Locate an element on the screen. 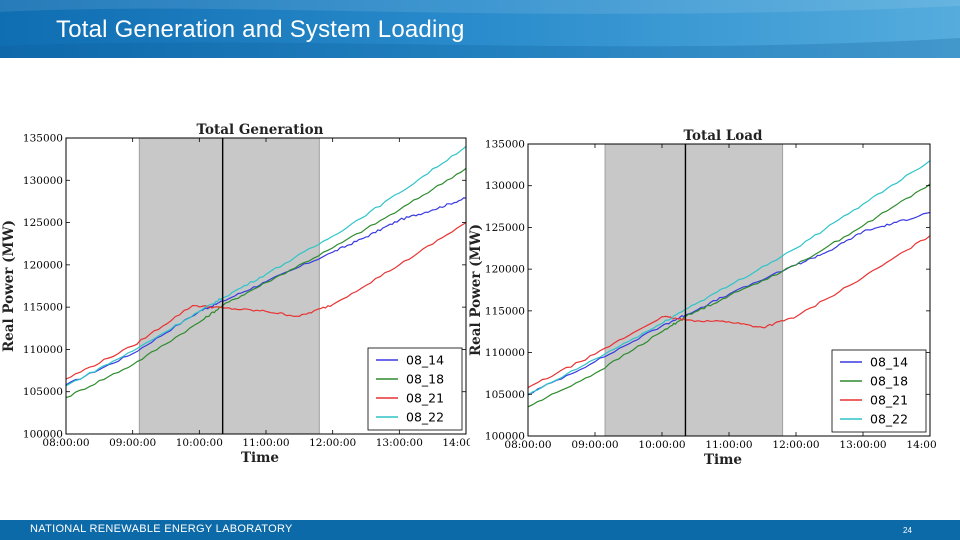  chart-title: Total Generation is located at coordinates (260, 130).